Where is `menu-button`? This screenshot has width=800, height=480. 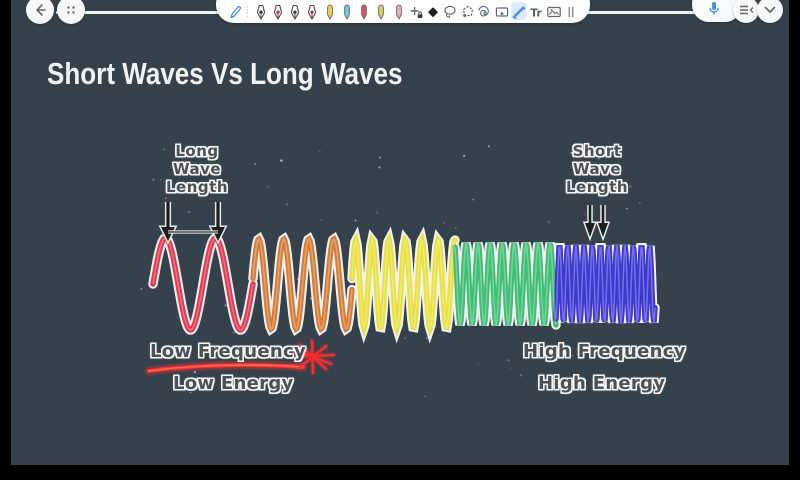
menu-button is located at coordinates (746, 11).